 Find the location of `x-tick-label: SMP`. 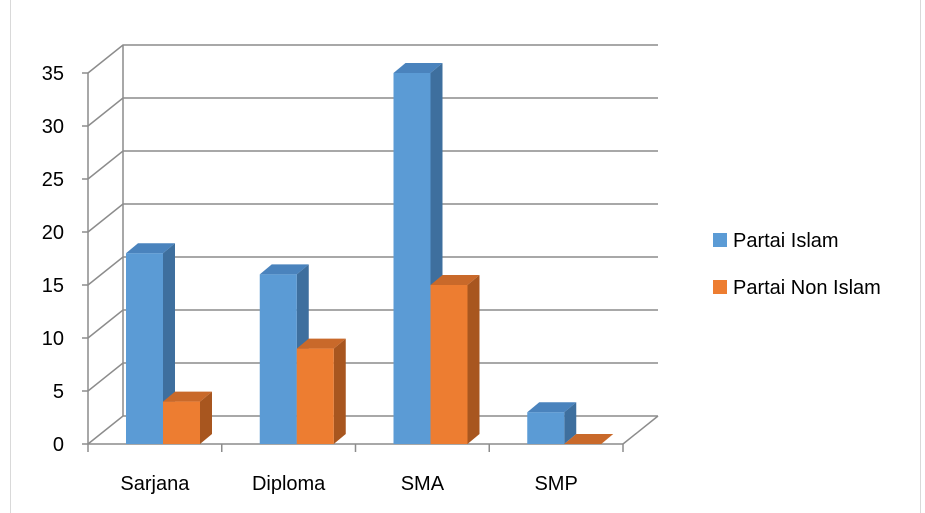

x-tick-label: SMP is located at coordinates (555, 484).